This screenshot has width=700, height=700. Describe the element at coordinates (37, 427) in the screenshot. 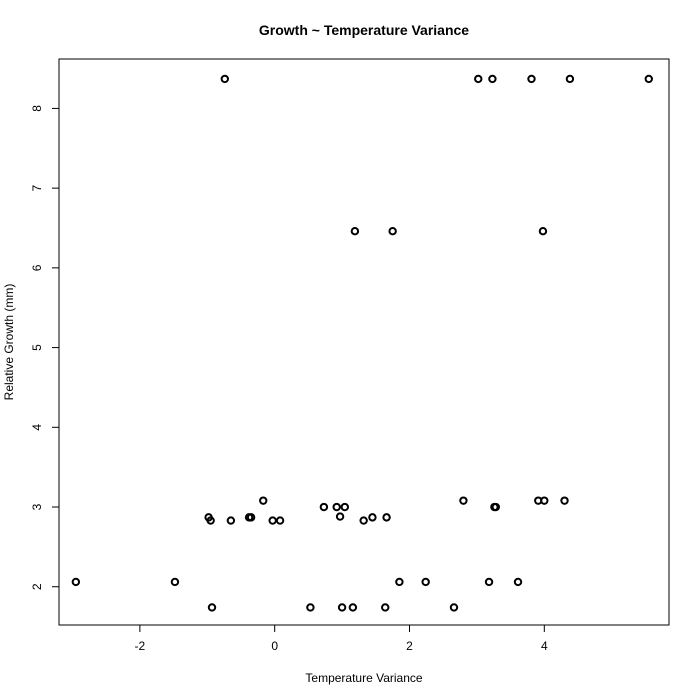

I see `y-tick-label: 4` at that location.